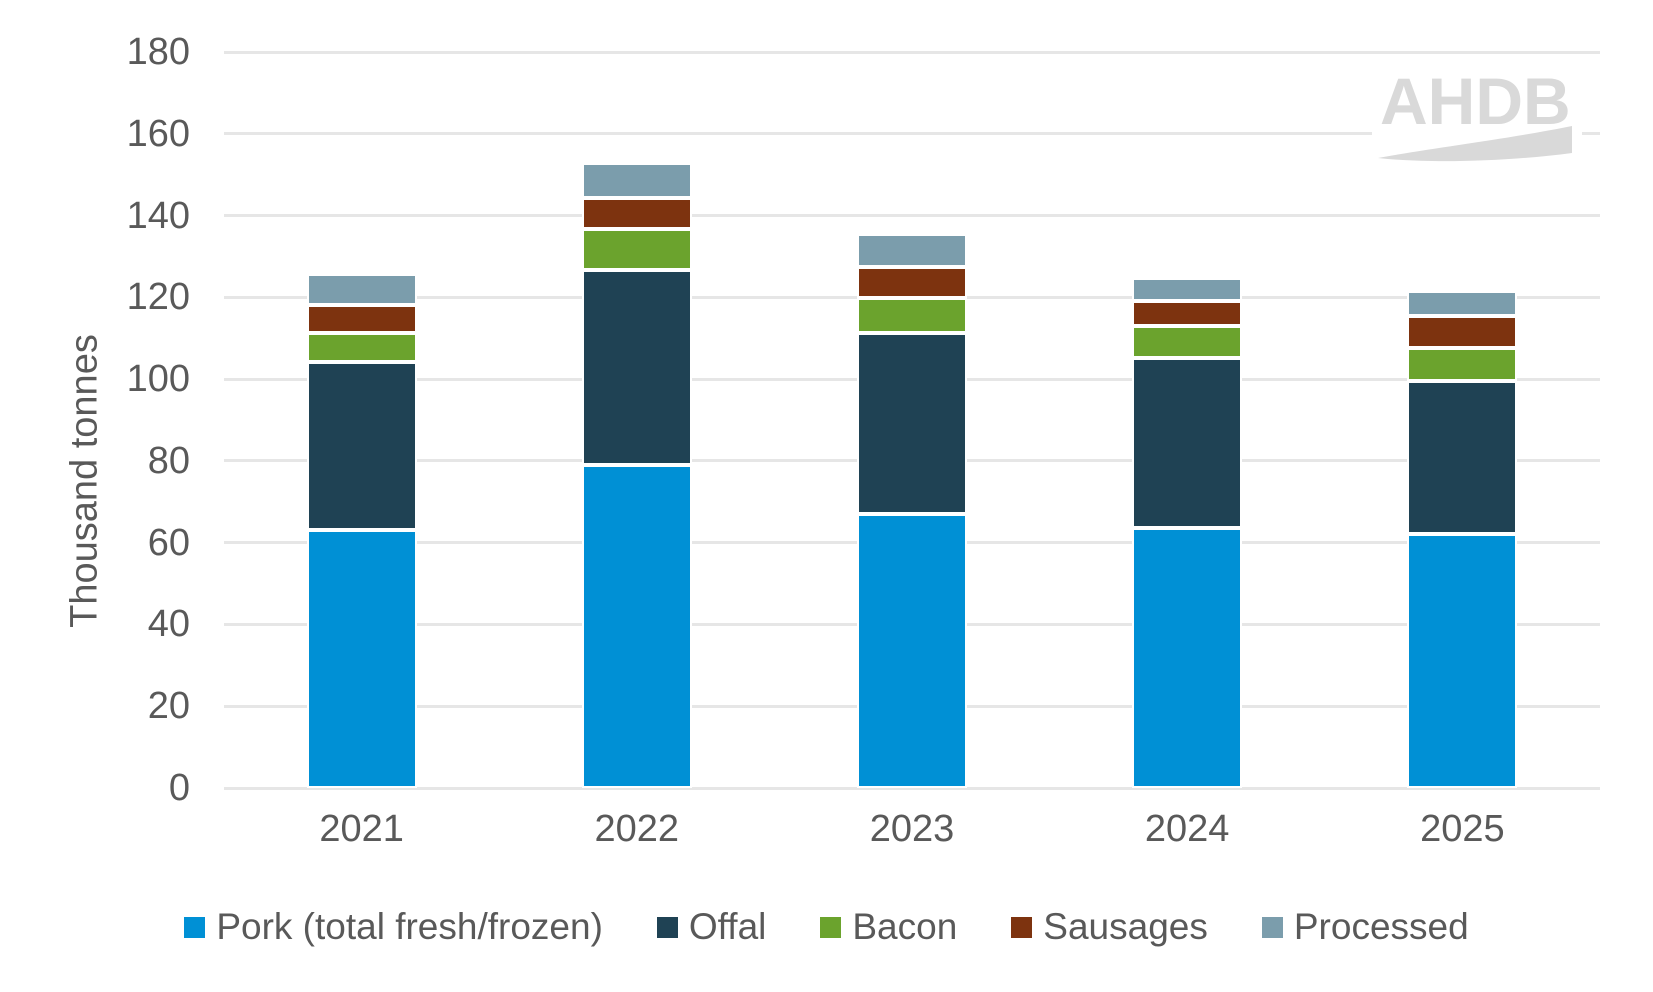 Image resolution: width=1653 pixels, height=992 pixels. Describe the element at coordinates (361, 318) in the screenshot. I see `bar-2021-segment-sausages` at that location.